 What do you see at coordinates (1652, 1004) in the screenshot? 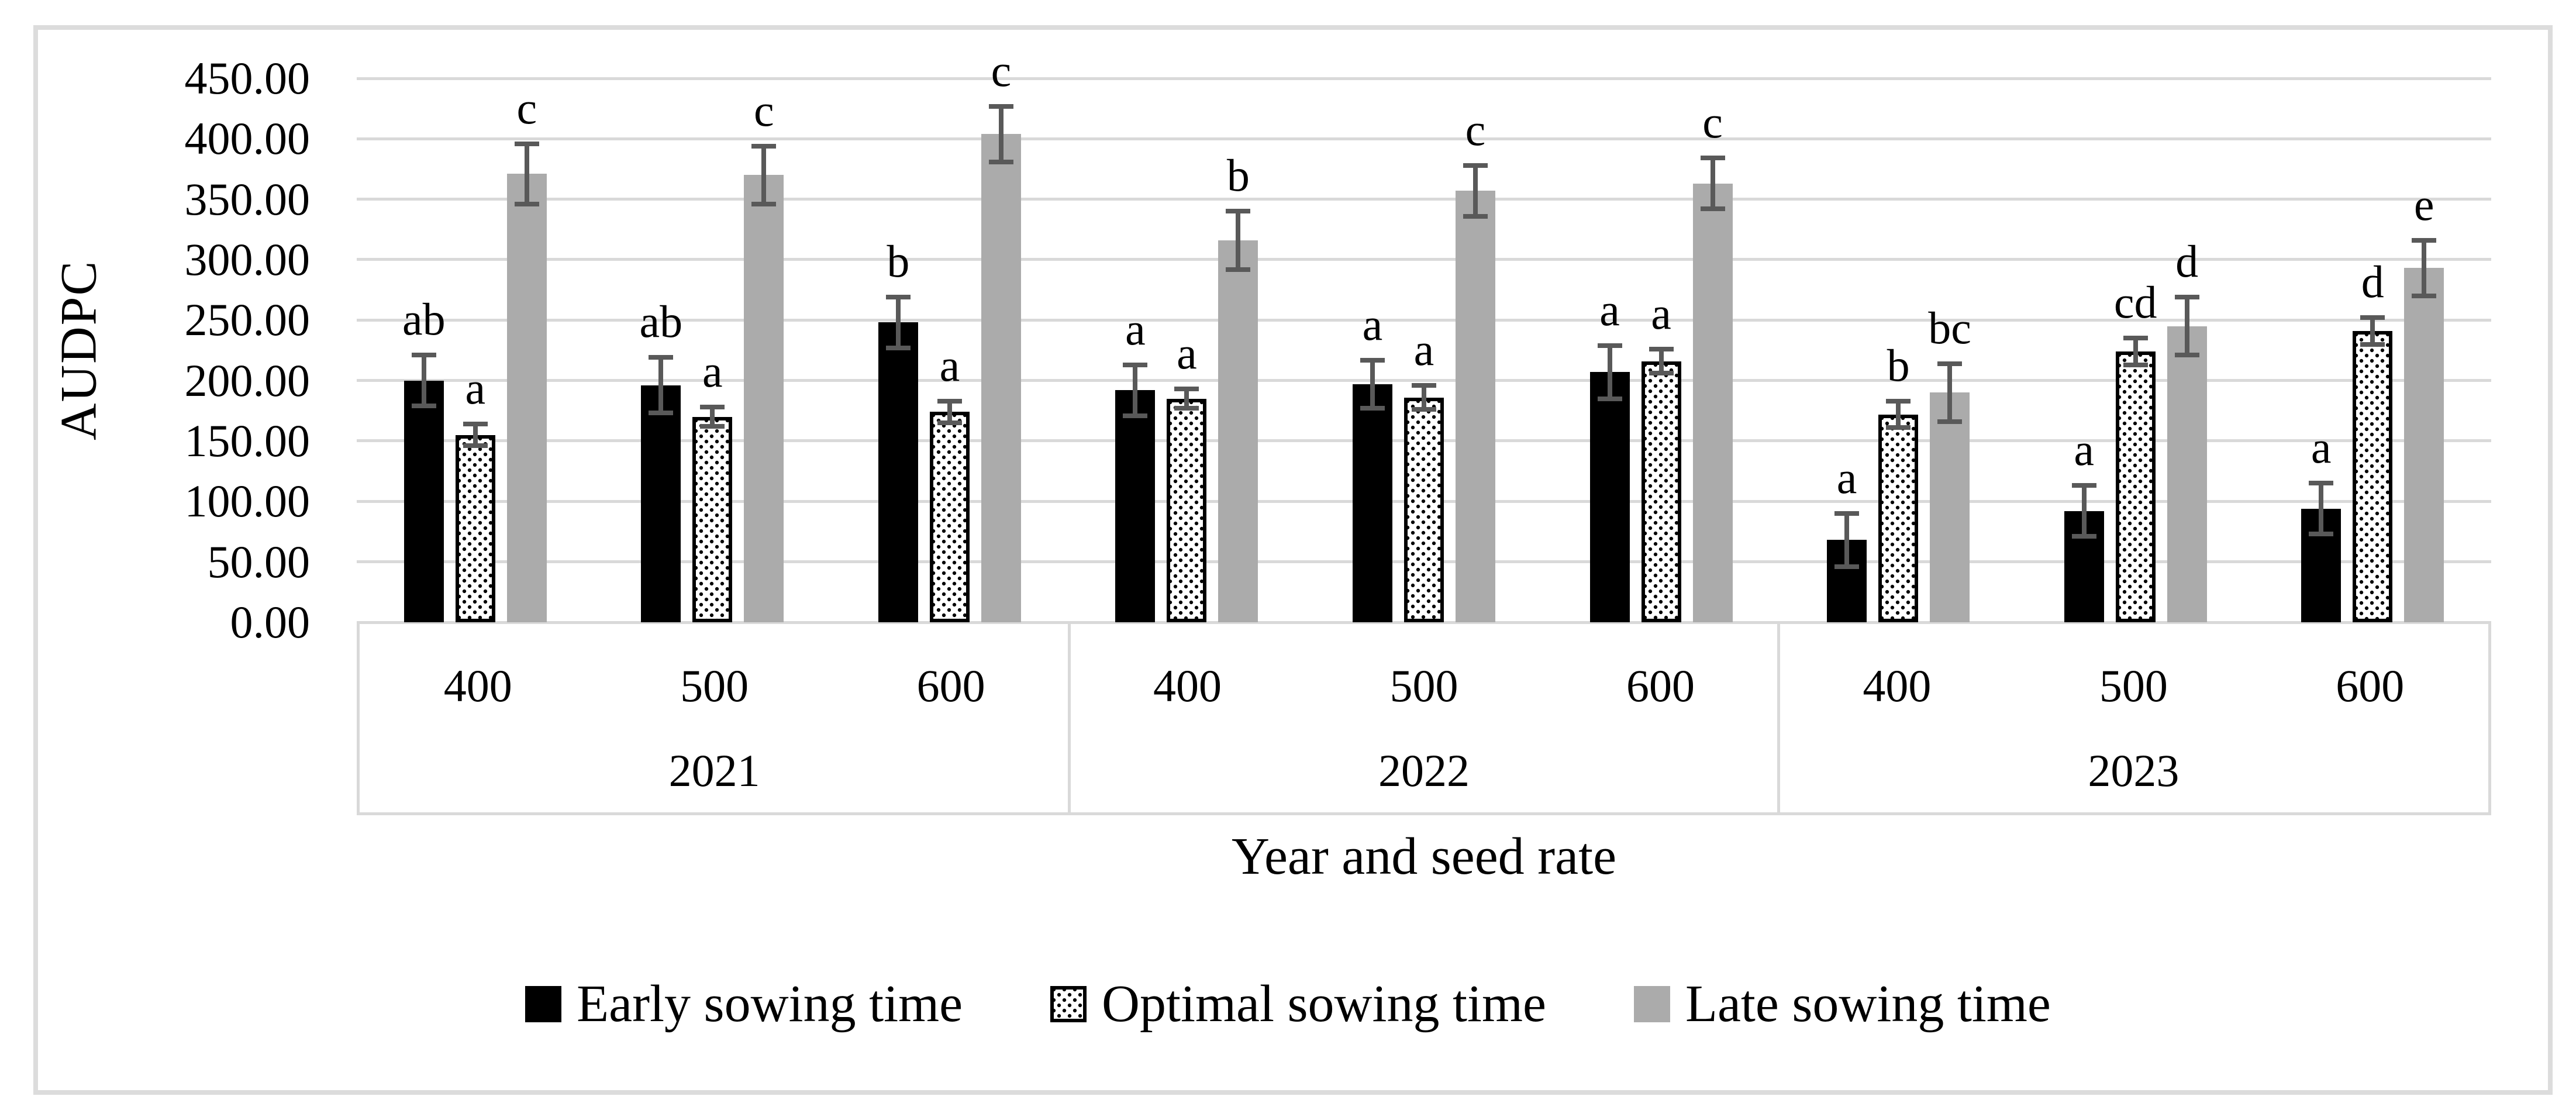
I see `late-series-swatch-icon` at bounding box center [1652, 1004].